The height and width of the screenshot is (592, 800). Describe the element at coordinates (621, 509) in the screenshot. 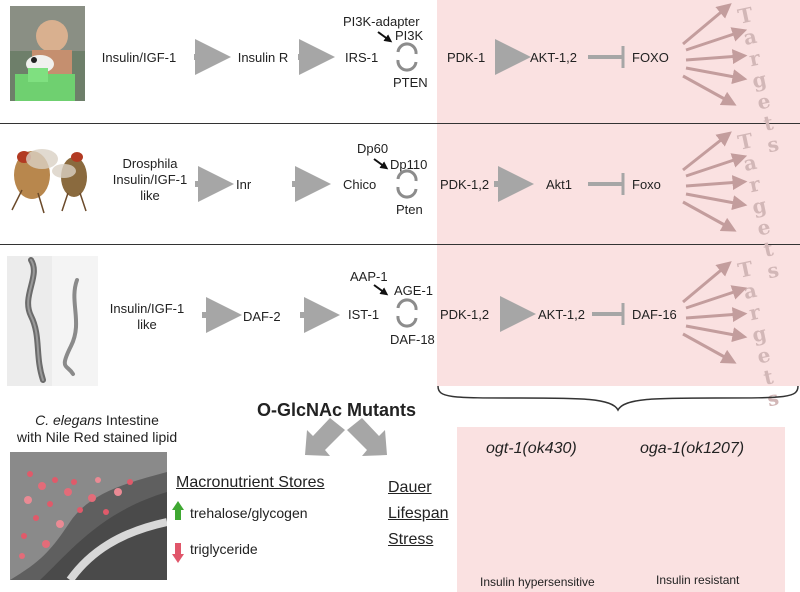

I see `mutant-table-background` at that location.